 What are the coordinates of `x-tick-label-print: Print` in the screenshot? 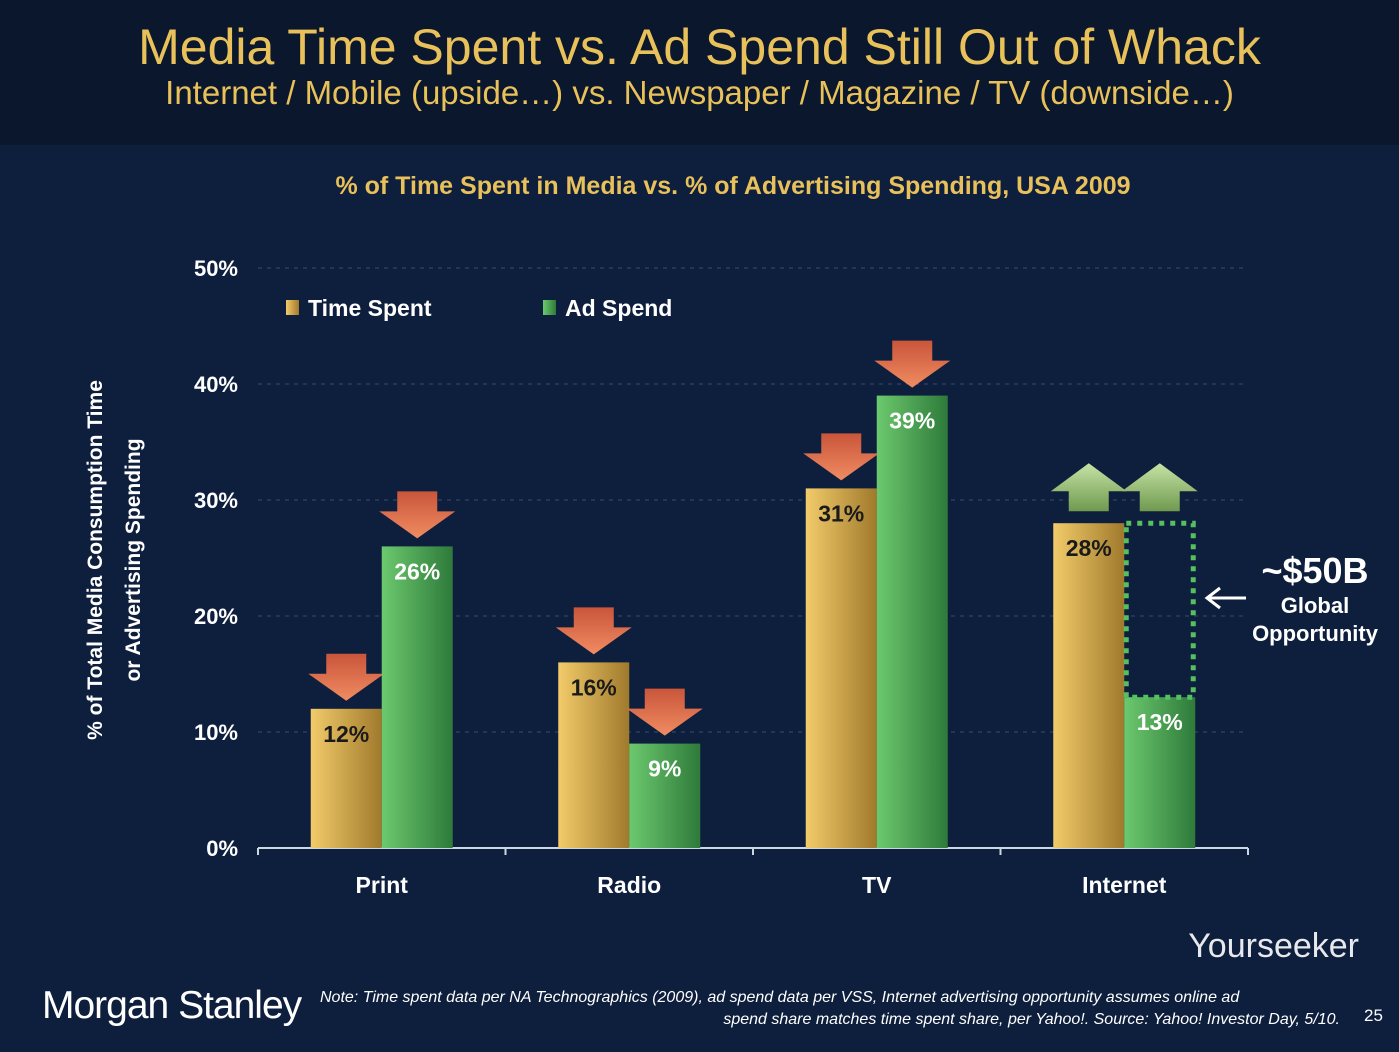 It's located at (382, 885).